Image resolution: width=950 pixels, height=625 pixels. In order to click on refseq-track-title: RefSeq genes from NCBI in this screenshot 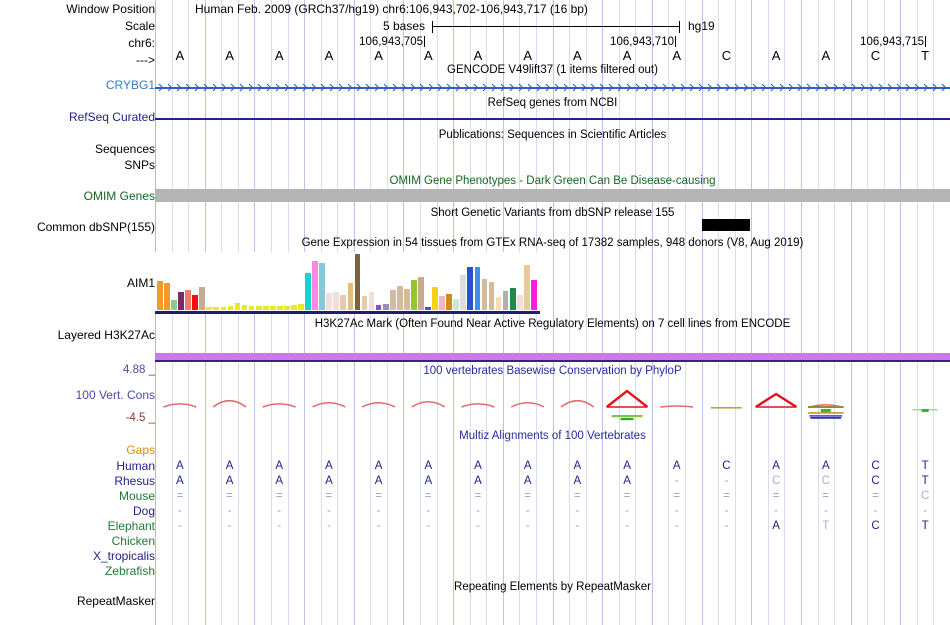, I will do `click(552, 103)`.